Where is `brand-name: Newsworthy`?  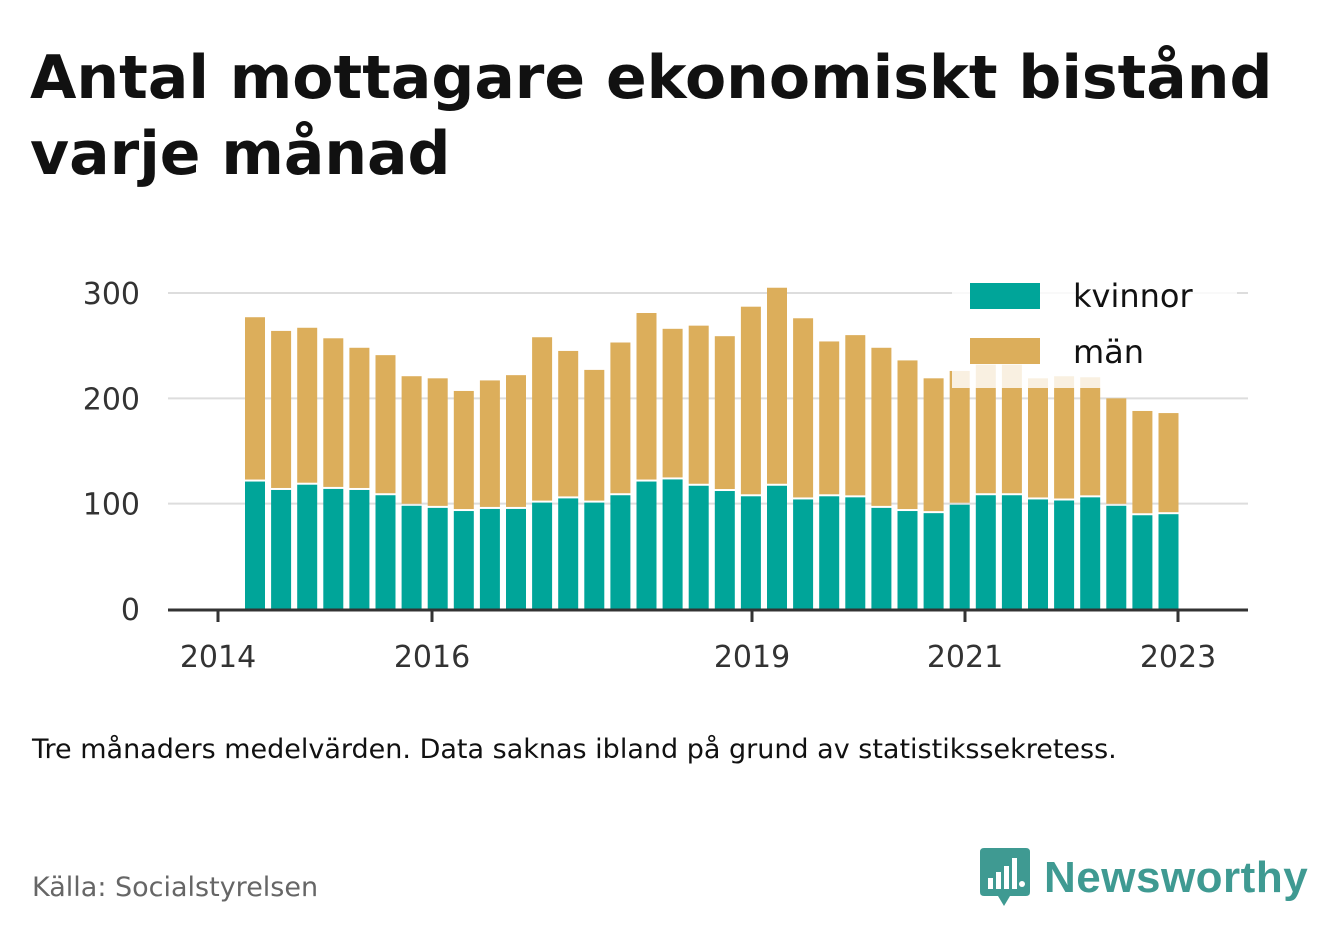 brand-name: Newsworthy is located at coordinates (1176, 877).